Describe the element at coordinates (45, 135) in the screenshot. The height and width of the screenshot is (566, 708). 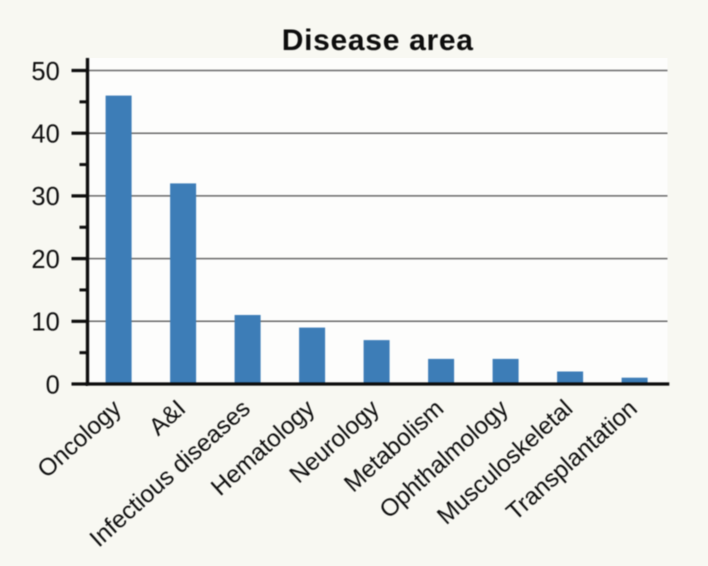
I see `svg-text: 40` at that location.